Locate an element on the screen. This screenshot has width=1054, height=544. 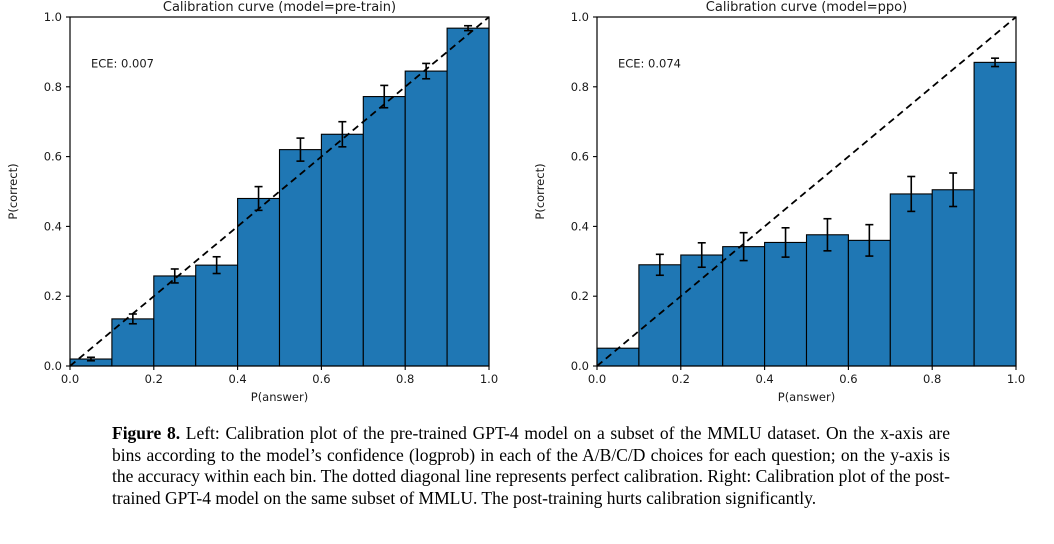
chart-title: Calibration curve (model=pre-train) is located at coordinates (279, 7).